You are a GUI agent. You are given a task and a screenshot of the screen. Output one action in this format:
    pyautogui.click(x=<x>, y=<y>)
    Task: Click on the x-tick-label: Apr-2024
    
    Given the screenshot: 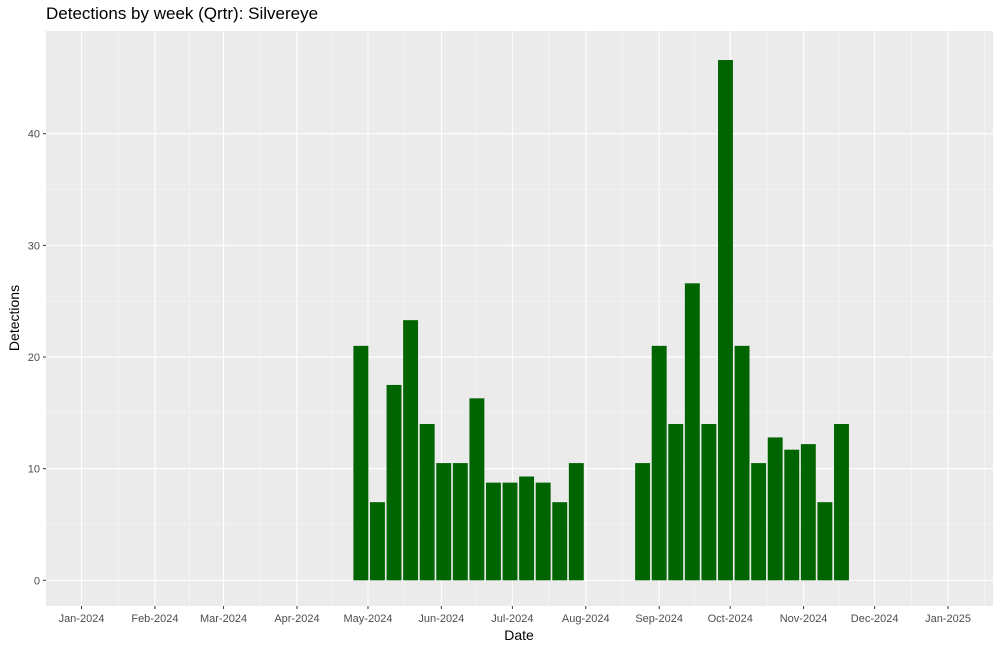 What is the action you would take?
    pyautogui.click(x=296, y=619)
    